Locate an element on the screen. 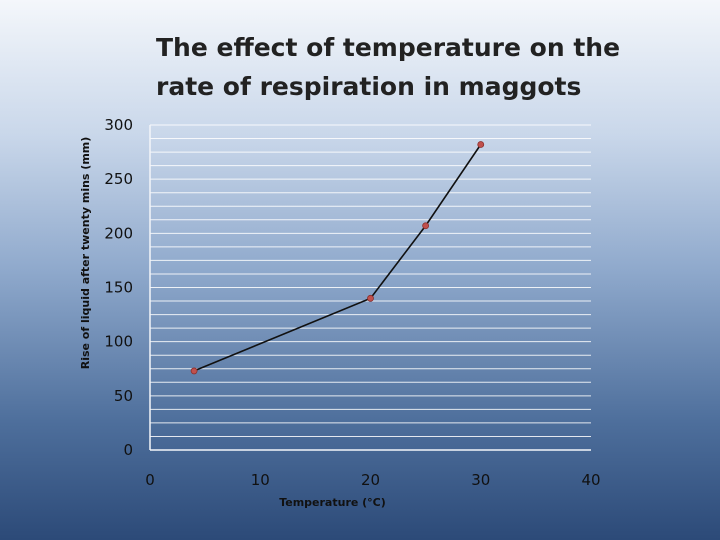  y-tick-label: 250 is located at coordinates (118, 179).